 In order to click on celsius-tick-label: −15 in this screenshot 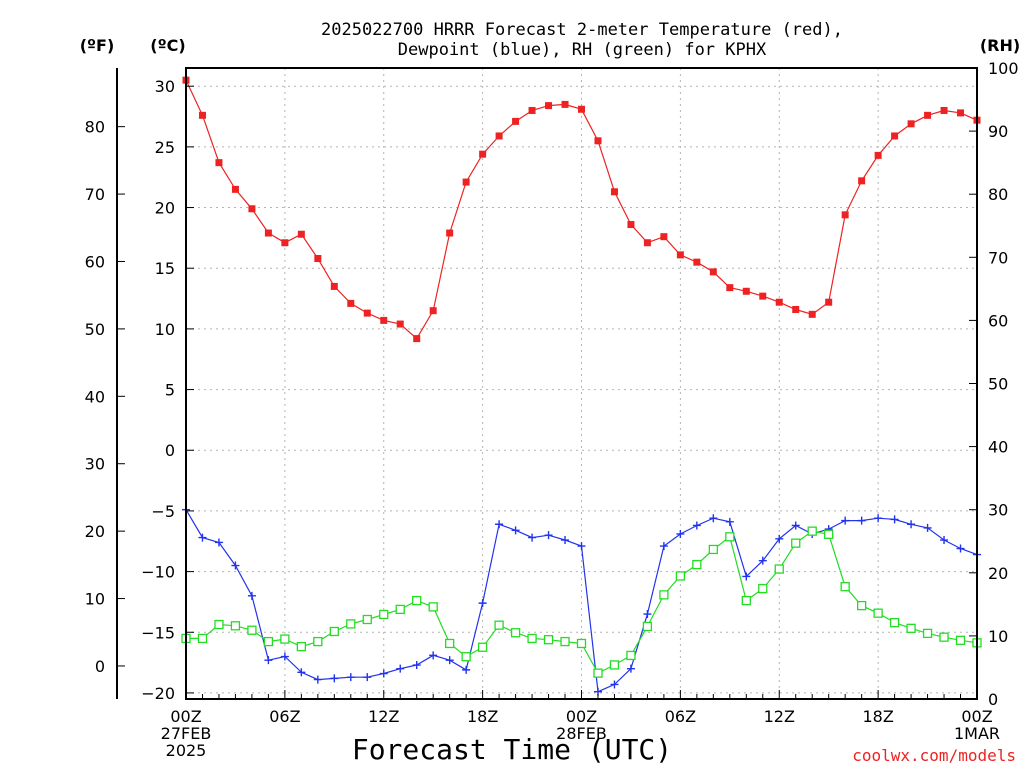, I will do `click(158, 632)`.